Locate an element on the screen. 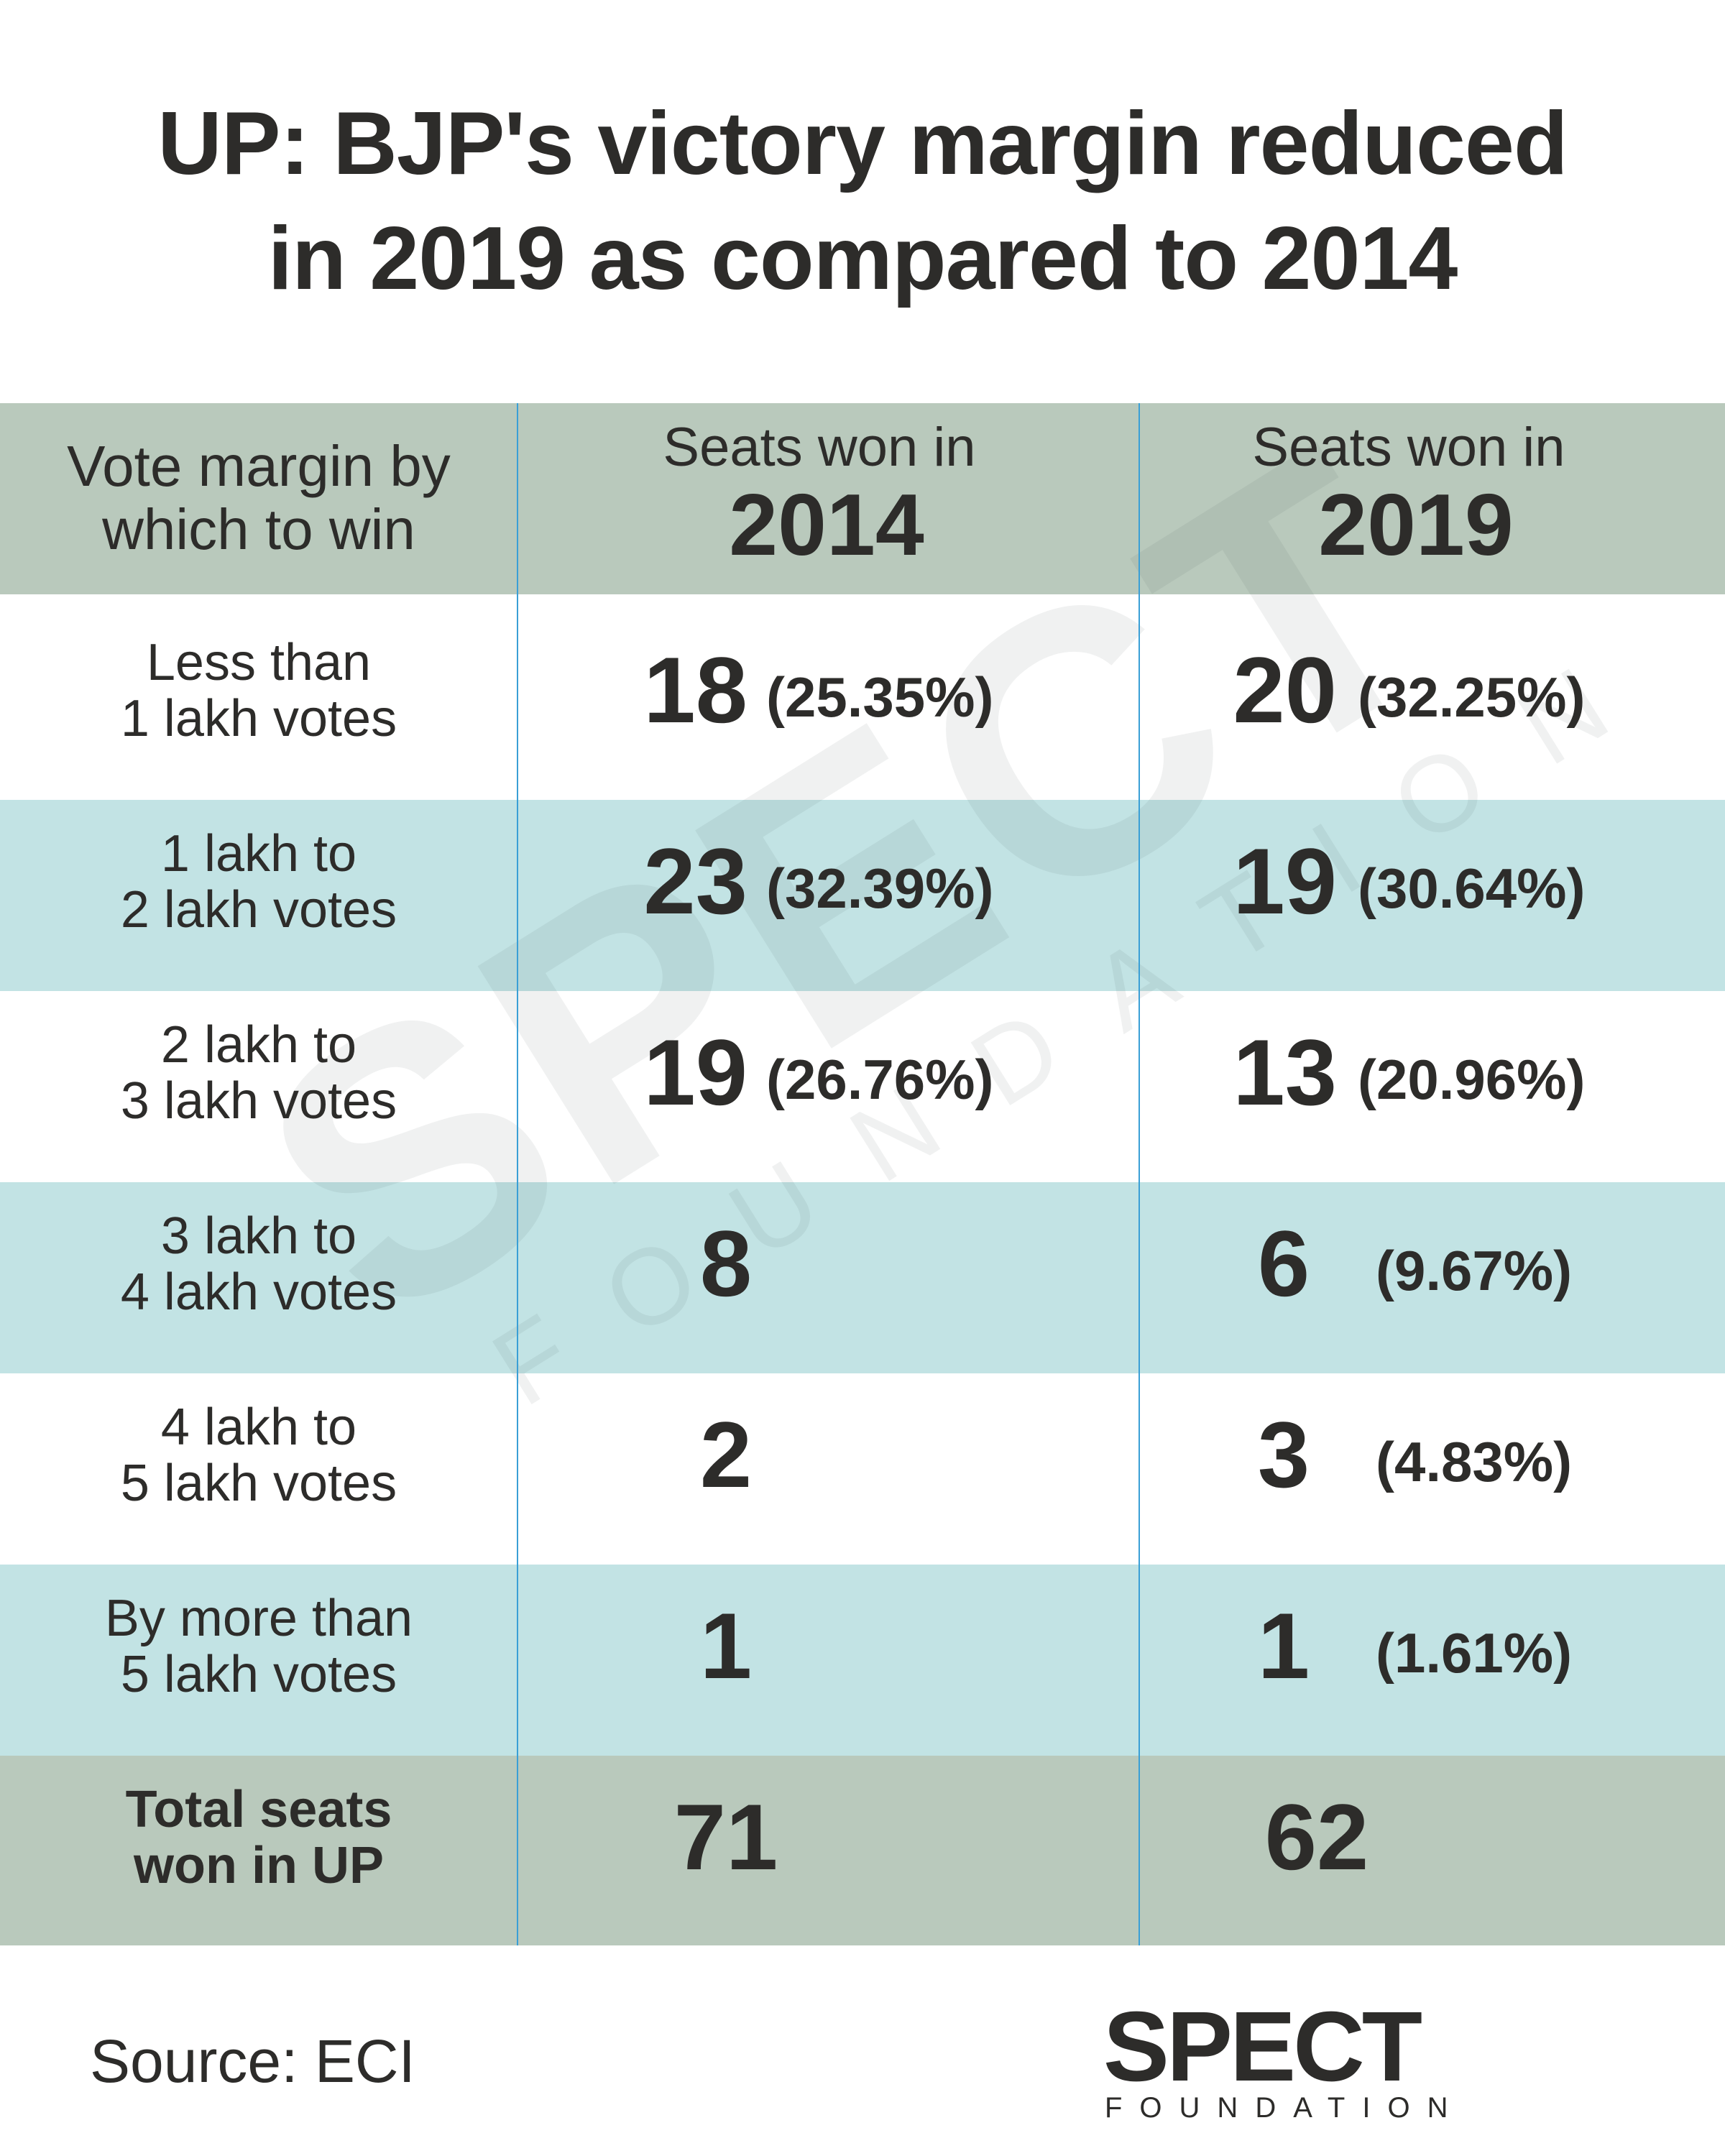  header-year: 2014 is located at coordinates (826, 525).